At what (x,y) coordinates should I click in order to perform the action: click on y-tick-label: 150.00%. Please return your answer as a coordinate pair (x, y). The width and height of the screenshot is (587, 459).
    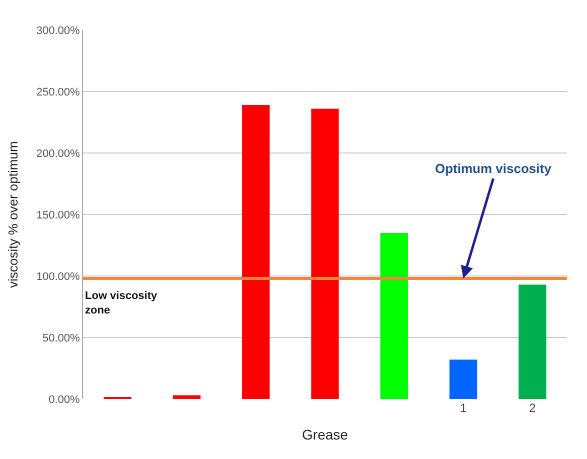
    Looking at the image, I should click on (58, 215).